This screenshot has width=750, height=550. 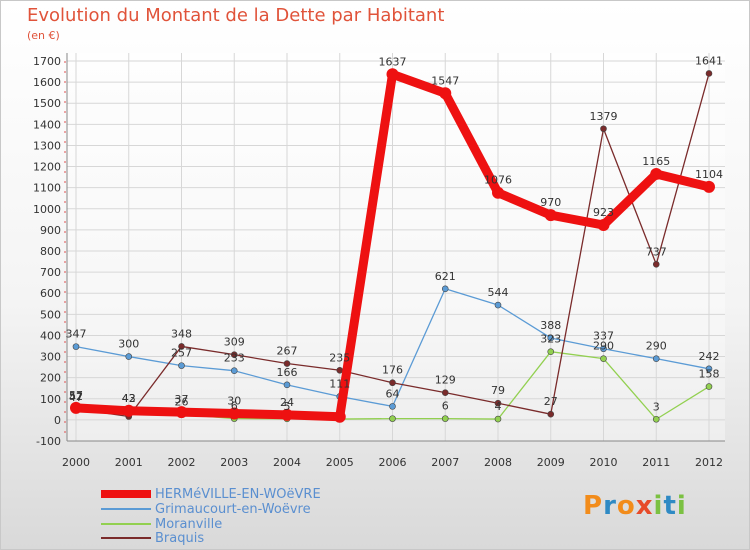 I want to click on data-label: 176, so click(x=392, y=370).